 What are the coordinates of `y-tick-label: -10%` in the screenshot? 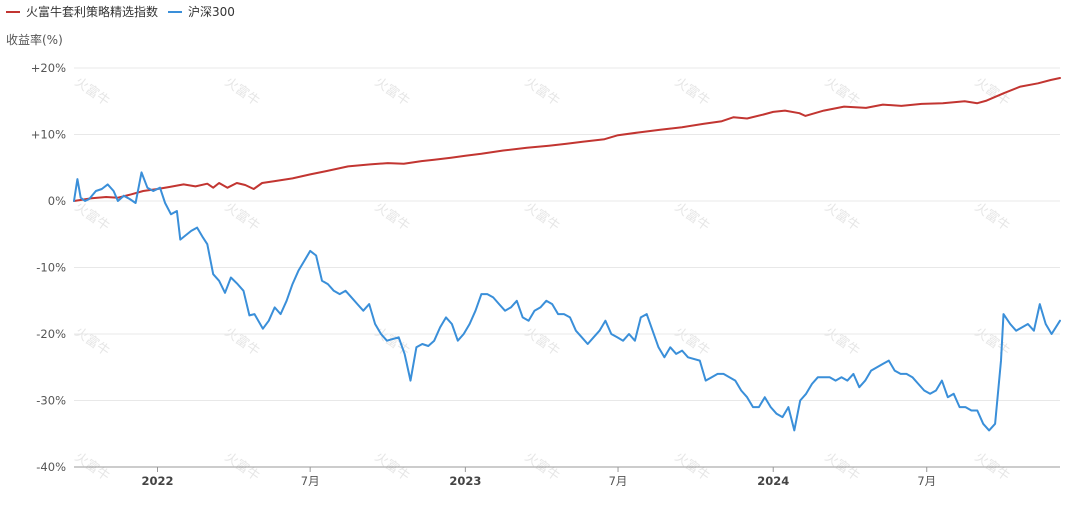 It's located at (51, 268).